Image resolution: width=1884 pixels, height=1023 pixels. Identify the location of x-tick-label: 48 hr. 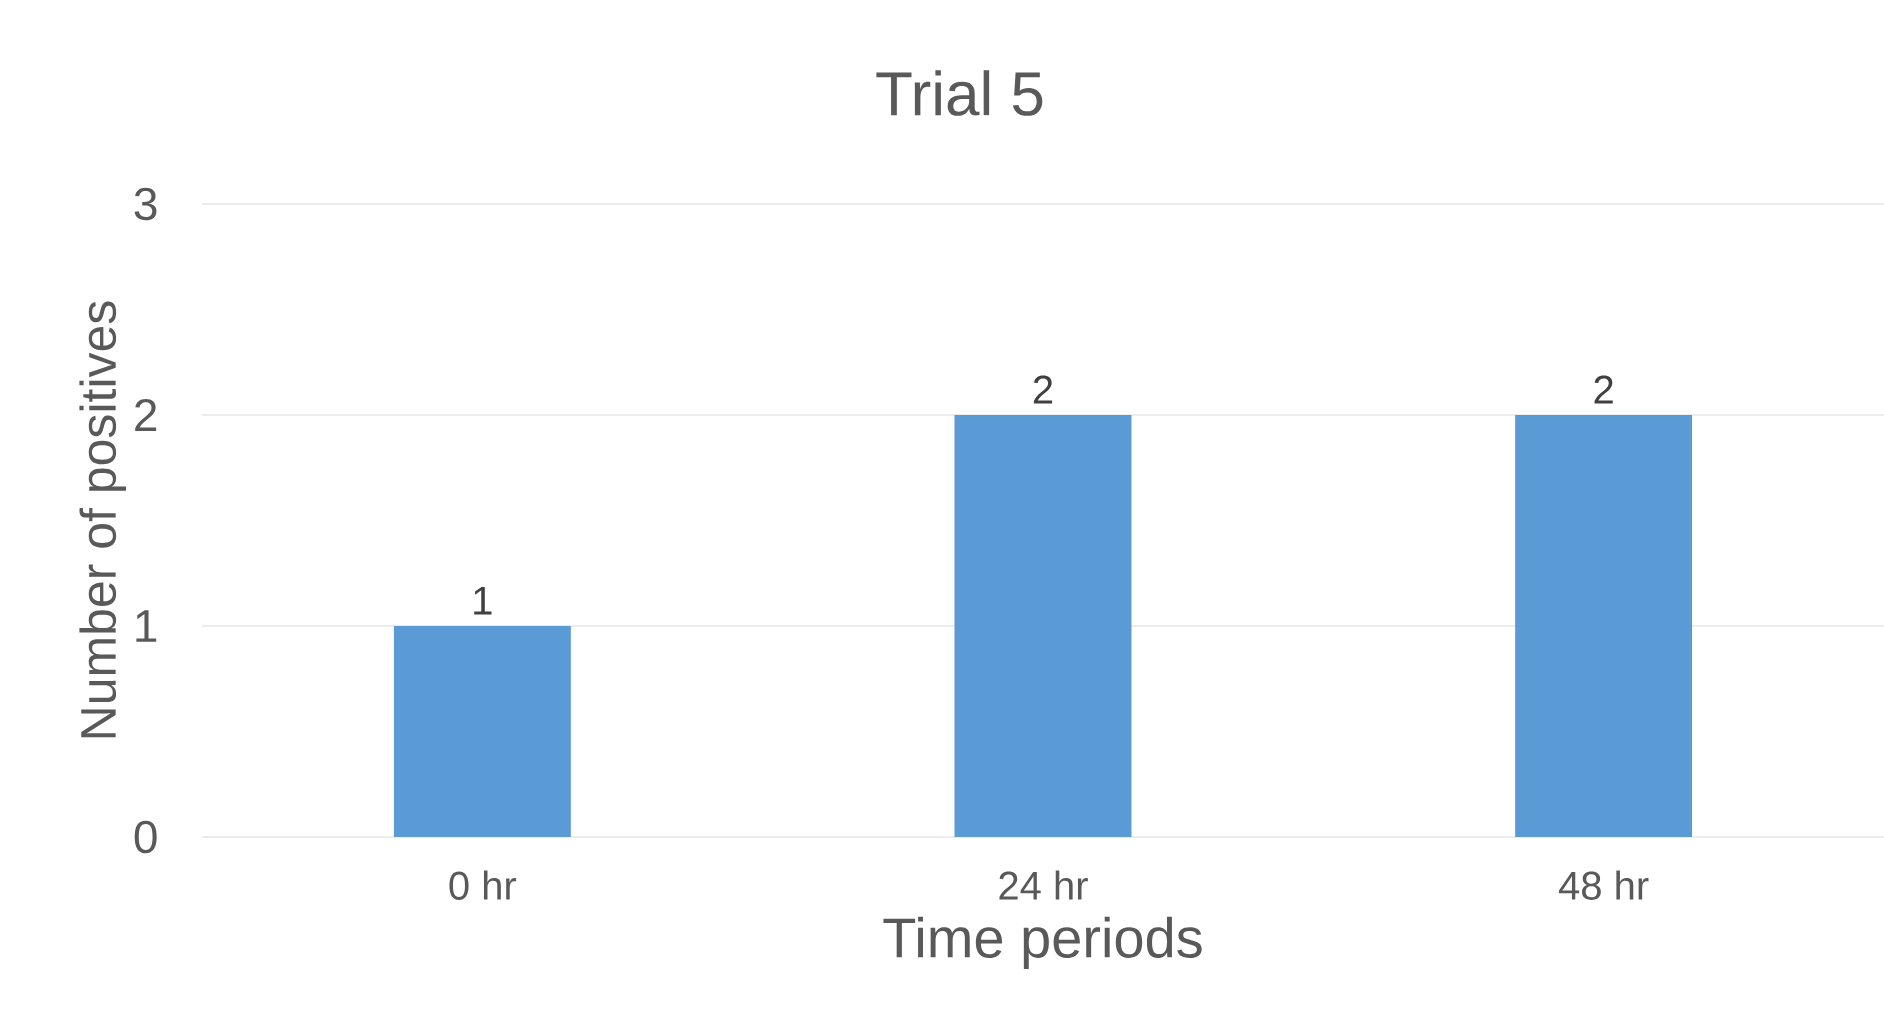
(1603, 885).